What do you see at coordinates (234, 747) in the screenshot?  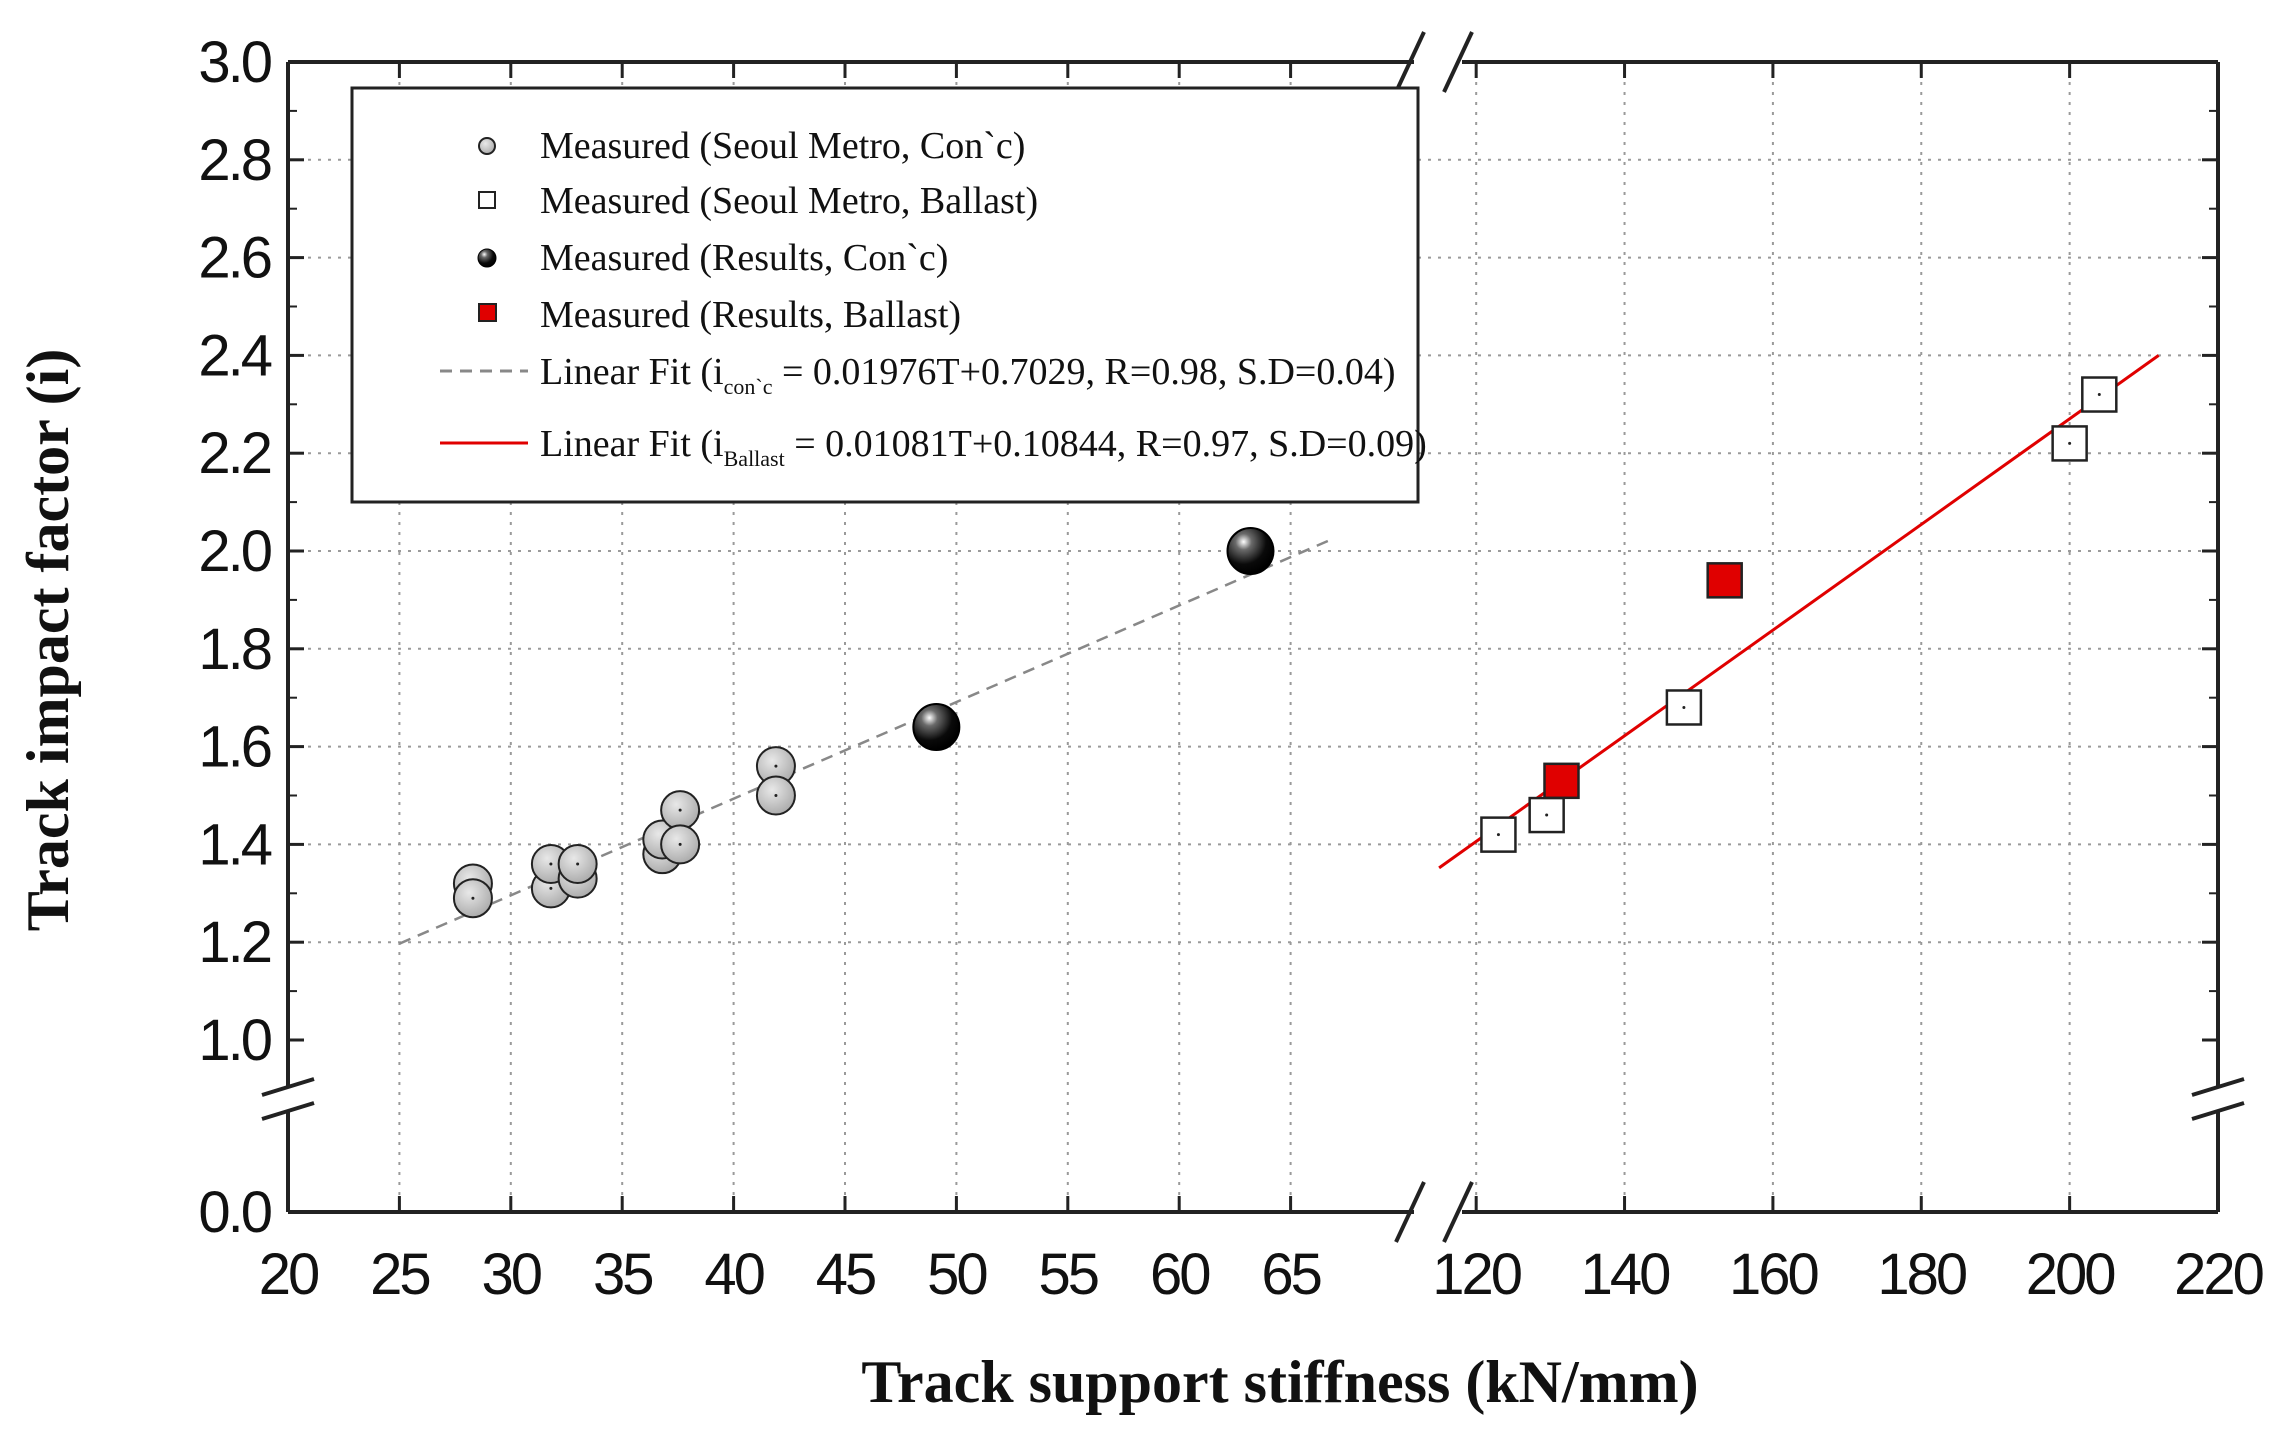 I see `y-tick-label: 1.6` at bounding box center [234, 747].